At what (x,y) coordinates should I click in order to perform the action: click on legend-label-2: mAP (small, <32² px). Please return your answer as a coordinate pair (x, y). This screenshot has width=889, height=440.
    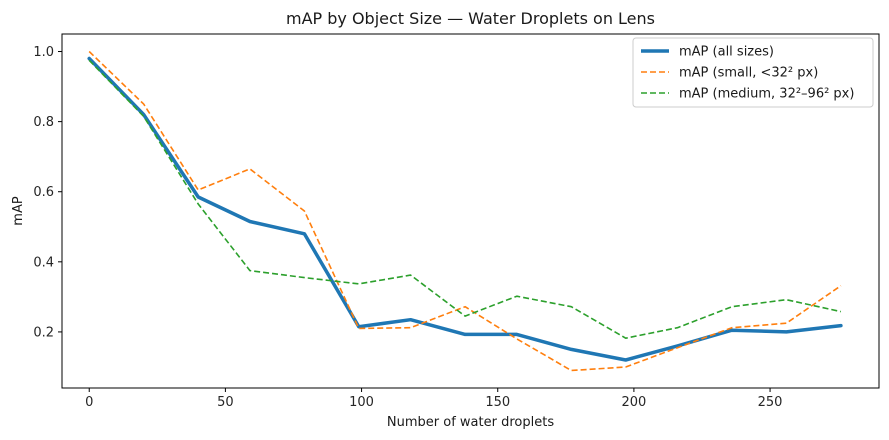
    Looking at the image, I should click on (748, 73).